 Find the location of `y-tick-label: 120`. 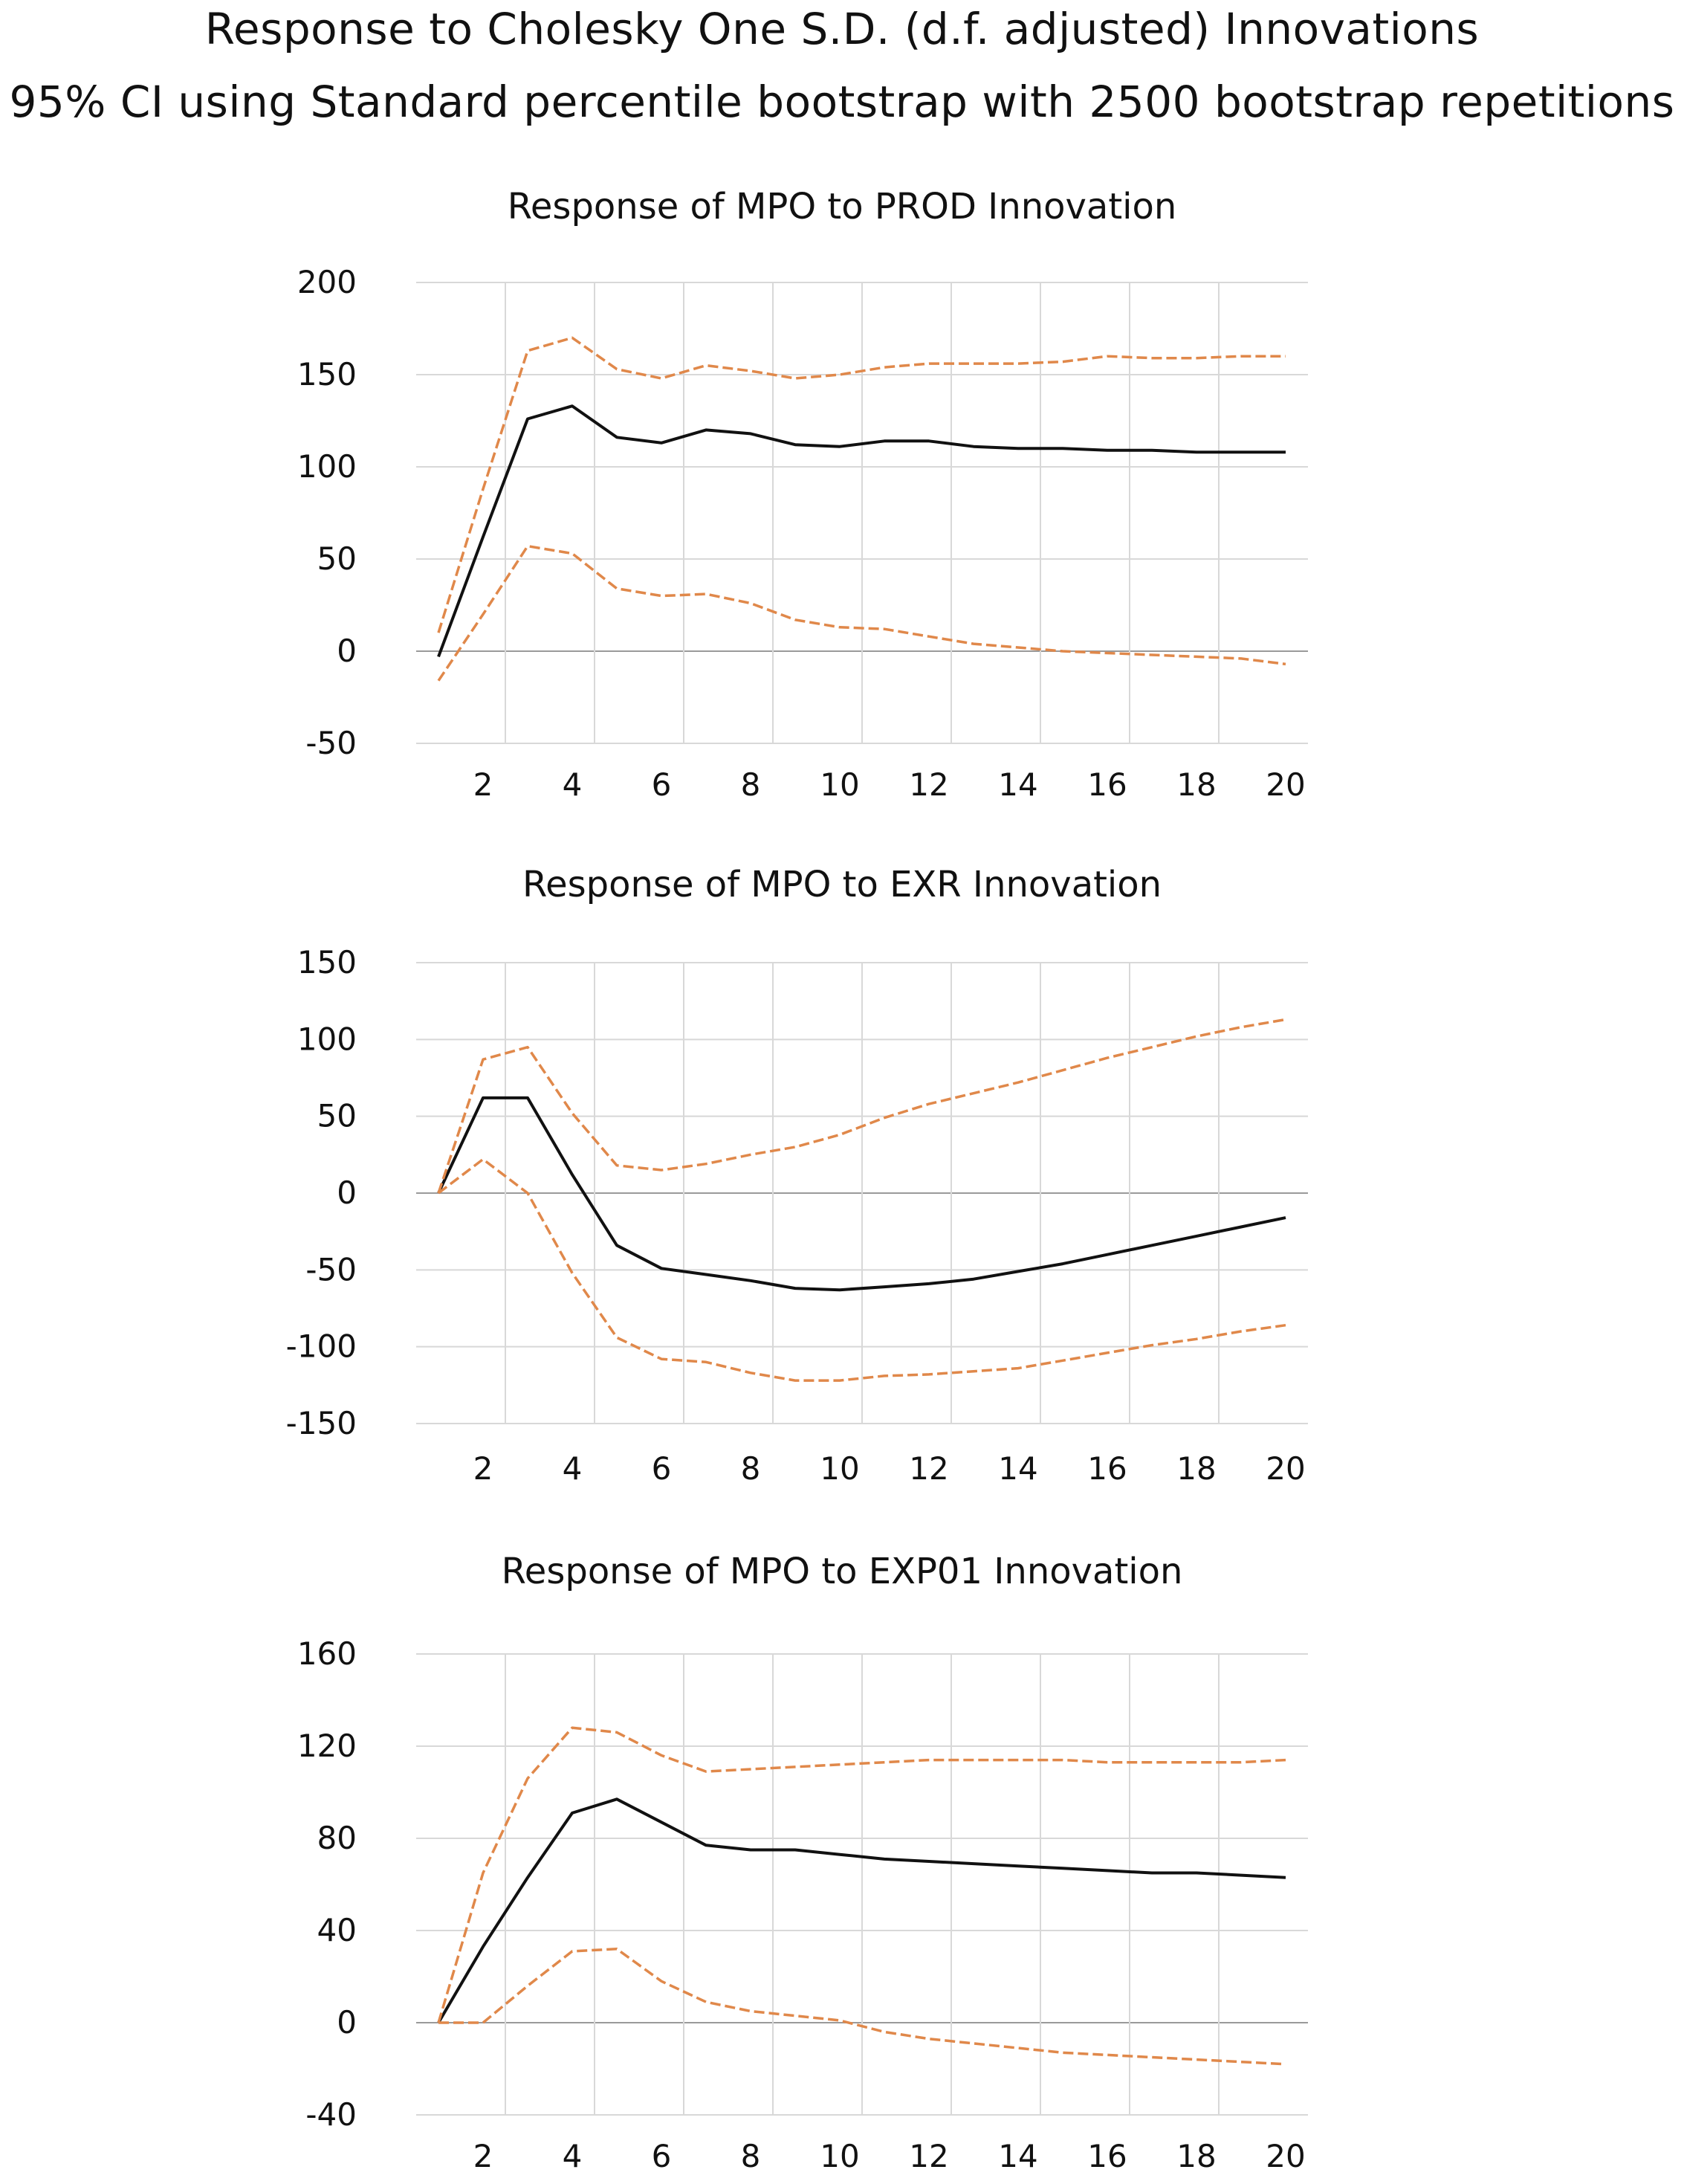

y-tick-label: 120 is located at coordinates (327, 1746).